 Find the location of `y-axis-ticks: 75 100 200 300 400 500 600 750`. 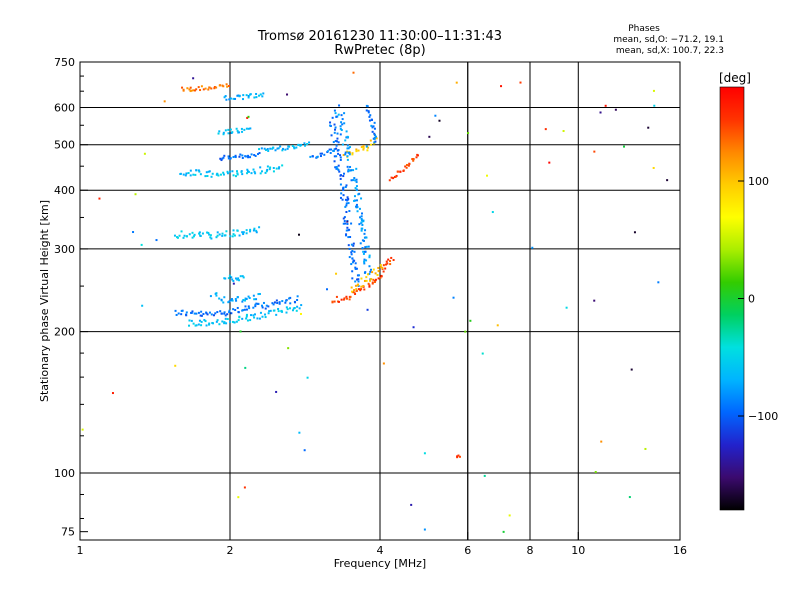

y-axis-ticks: 75 100 200 300 400 500 600 750 is located at coordinates (71, 297).